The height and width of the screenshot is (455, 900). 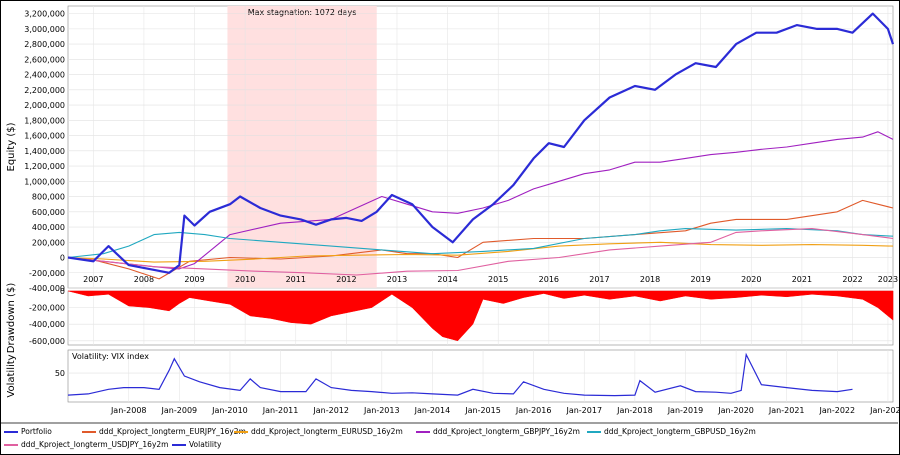 I want to click on vix-x-tick-label: Jan-2017, so click(x=583, y=410).